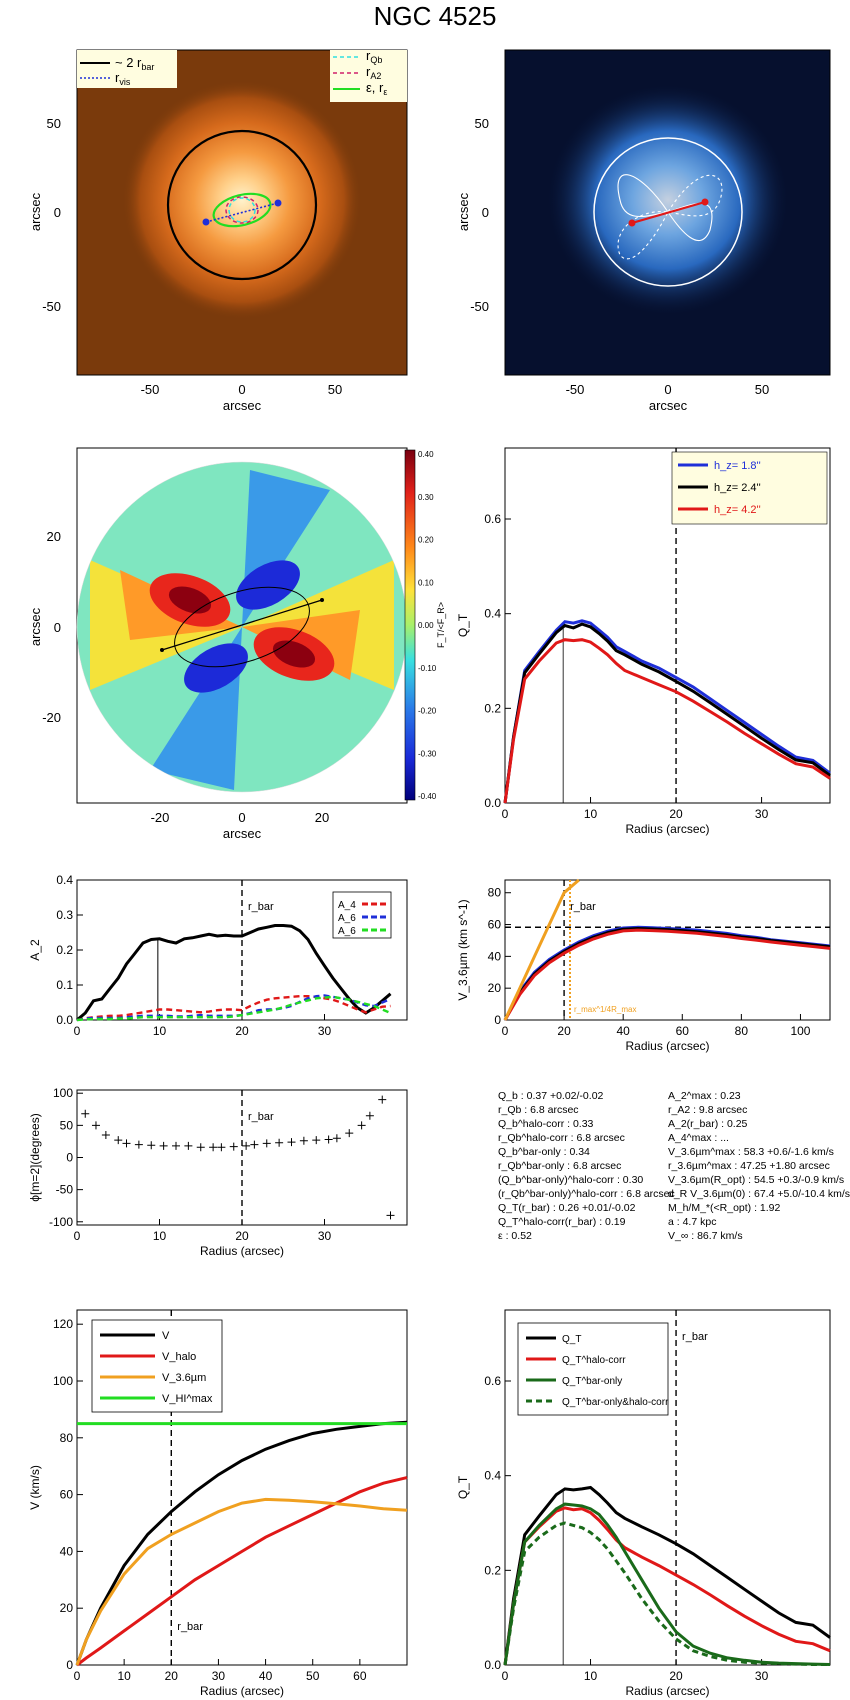  What do you see at coordinates (362, 915) in the screenshot?
I see `legend: A_4 A_6 A_6` at bounding box center [362, 915].